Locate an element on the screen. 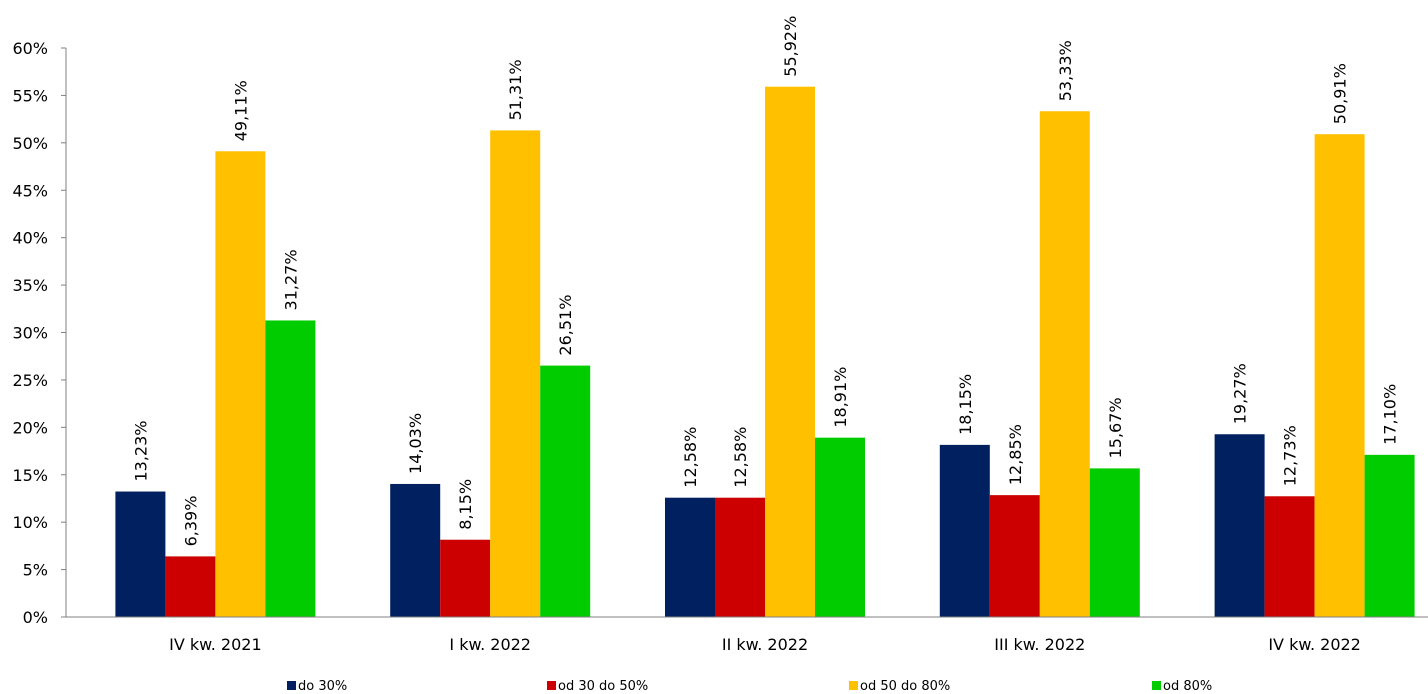 The height and width of the screenshot is (694, 1428). legend-label: od 30 do 50% is located at coordinates (603, 686).